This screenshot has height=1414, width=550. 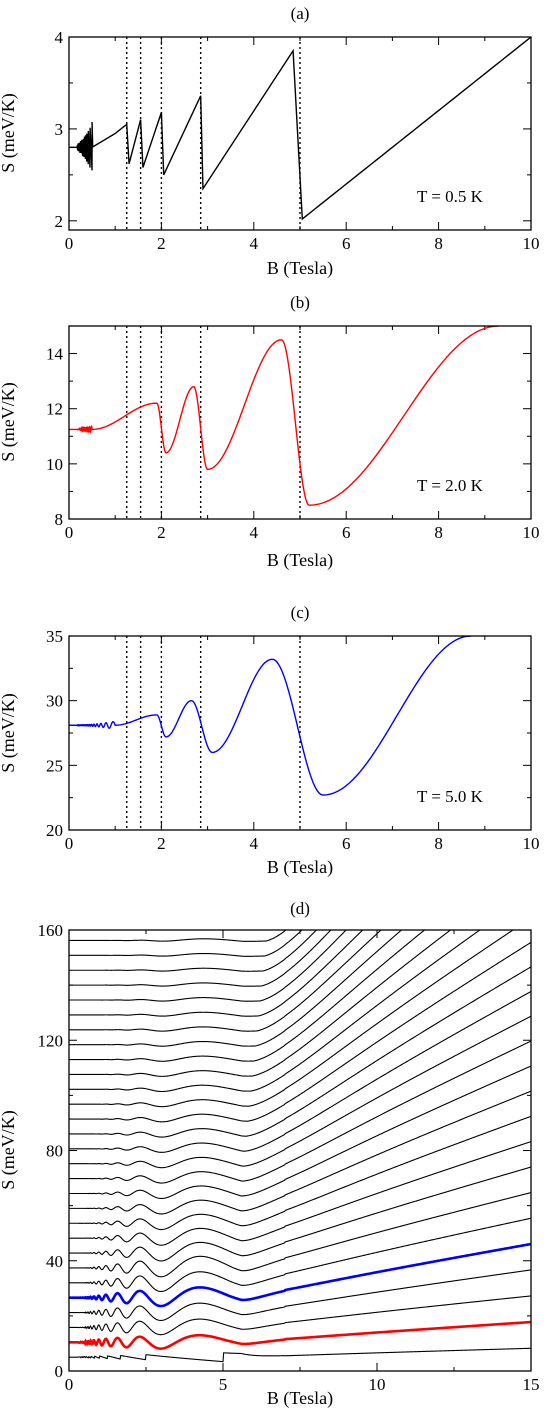 I want to click on panel-a-y-tick-label: 2, so click(x=59, y=221).